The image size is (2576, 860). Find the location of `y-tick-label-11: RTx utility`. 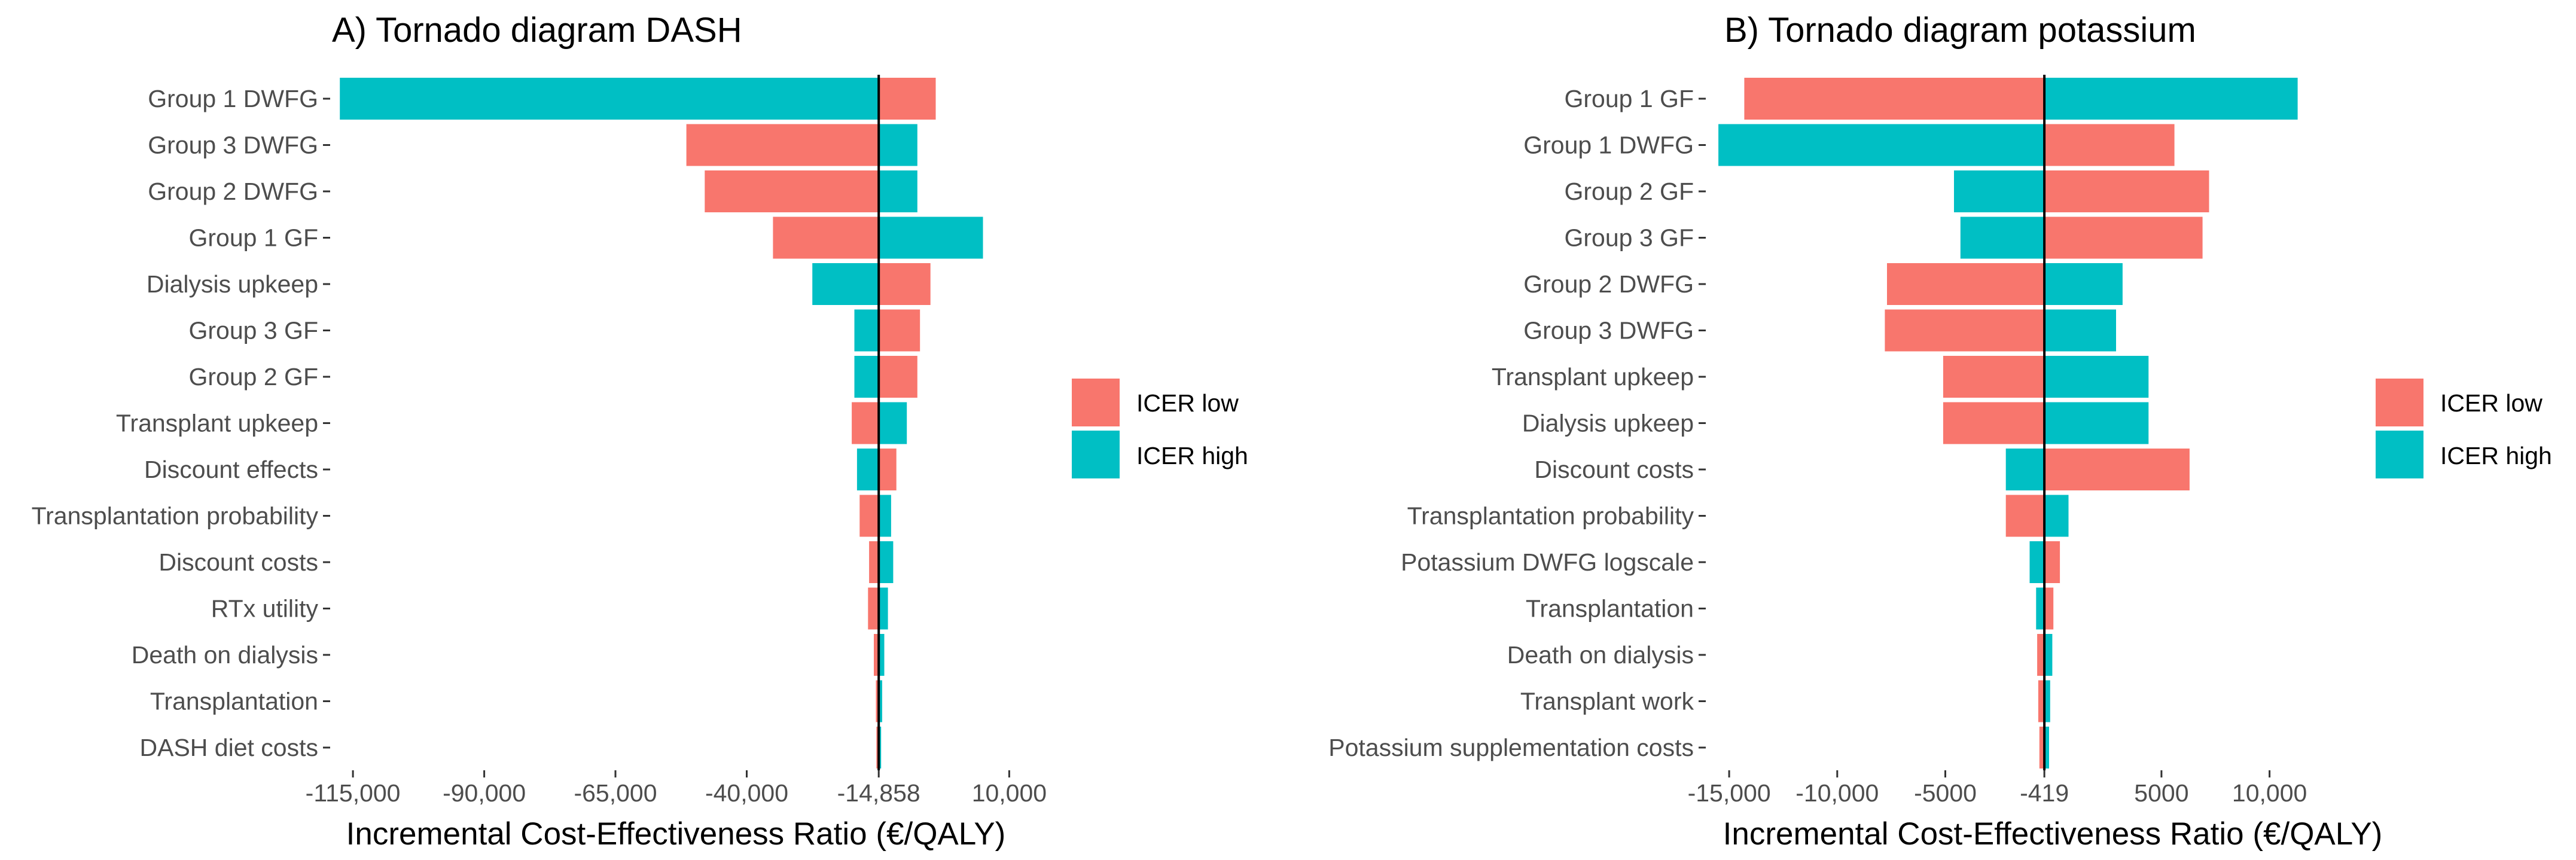

y-tick-label-11: RTx utility is located at coordinates (265, 609).